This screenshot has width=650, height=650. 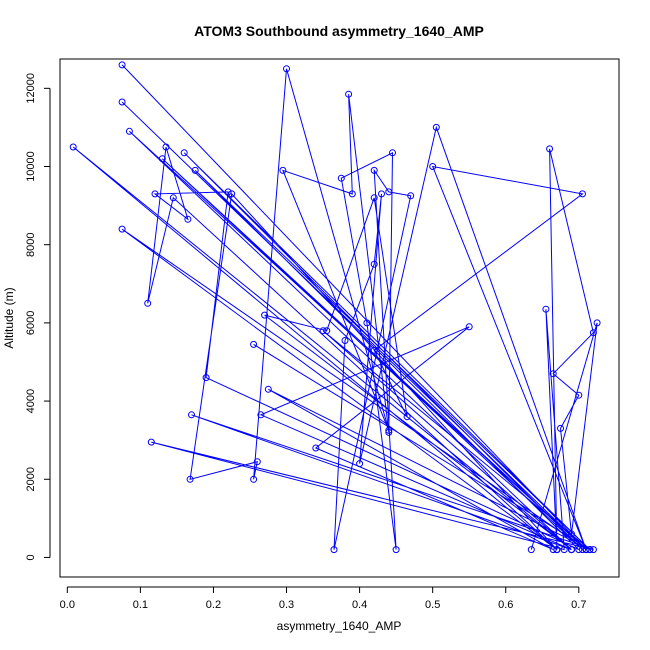 I want to click on chart-title: ATOM3 Southbound asymmetry_1640_AMP, so click(x=339, y=31).